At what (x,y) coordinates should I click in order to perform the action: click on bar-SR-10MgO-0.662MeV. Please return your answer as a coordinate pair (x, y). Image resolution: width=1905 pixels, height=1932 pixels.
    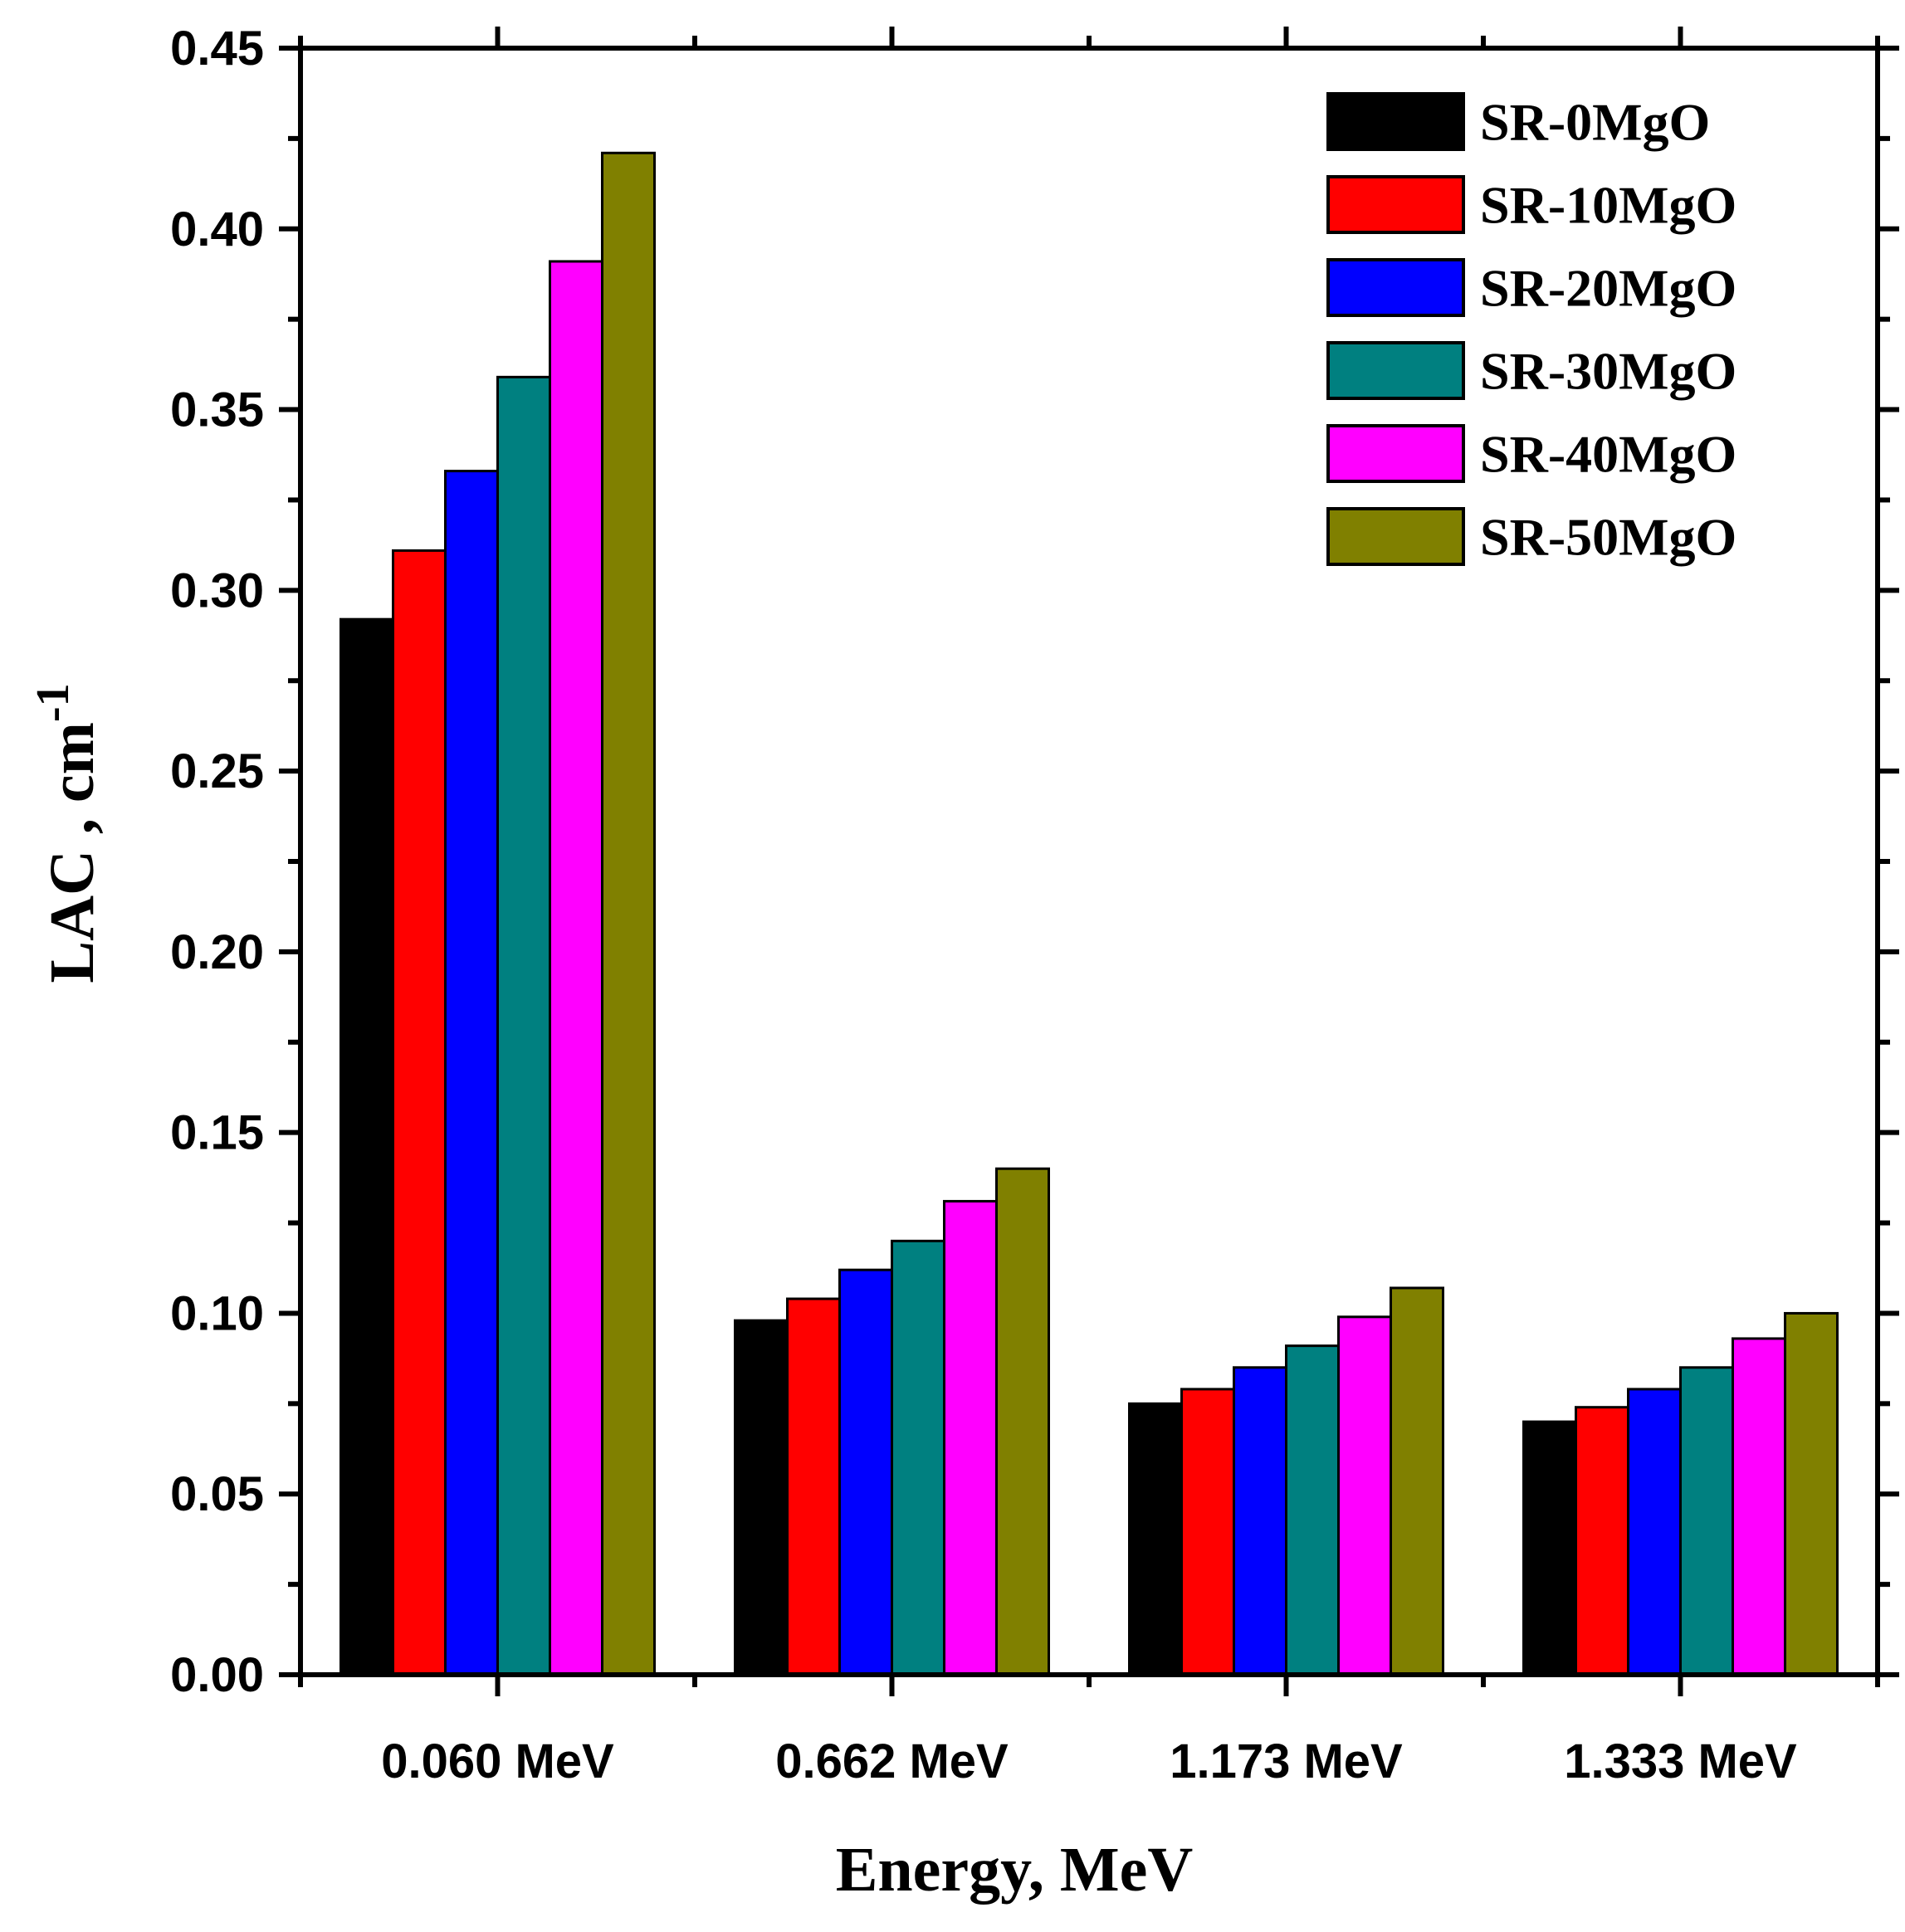
    Looking at the image, I should click on (814, 1487).